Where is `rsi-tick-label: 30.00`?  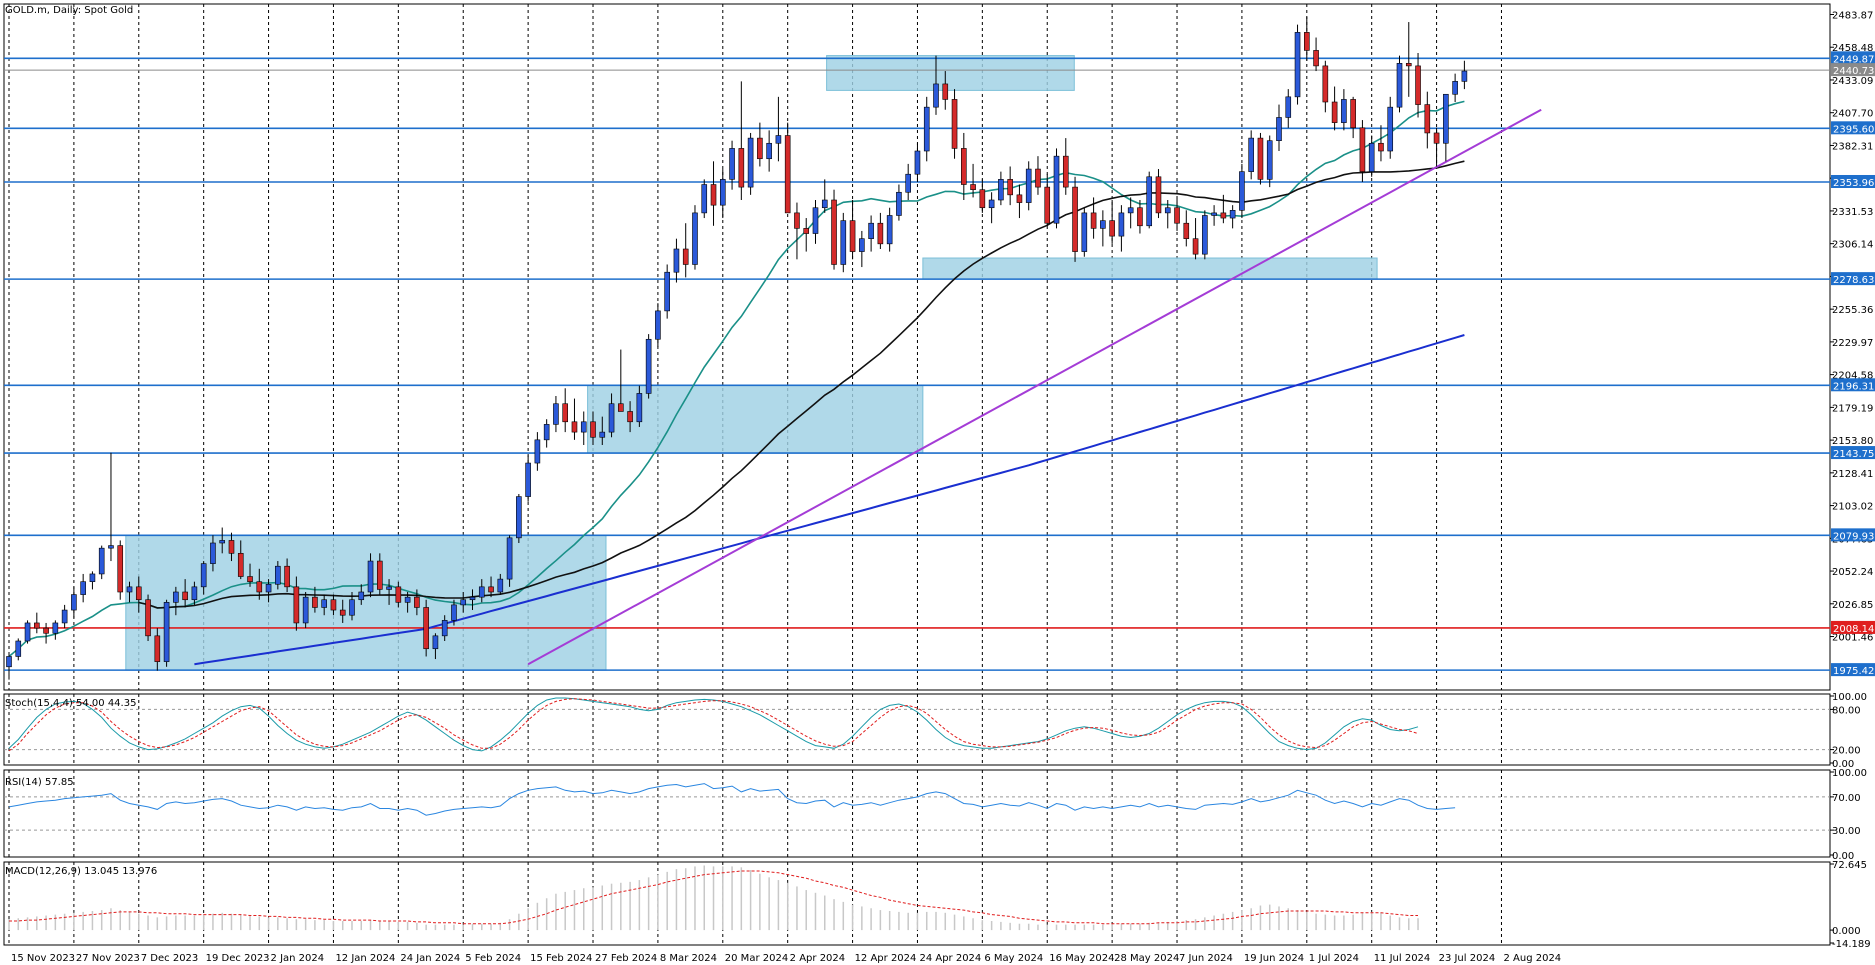
rsi-tick-label: 30.00 is located at coordinates (1846, 831).